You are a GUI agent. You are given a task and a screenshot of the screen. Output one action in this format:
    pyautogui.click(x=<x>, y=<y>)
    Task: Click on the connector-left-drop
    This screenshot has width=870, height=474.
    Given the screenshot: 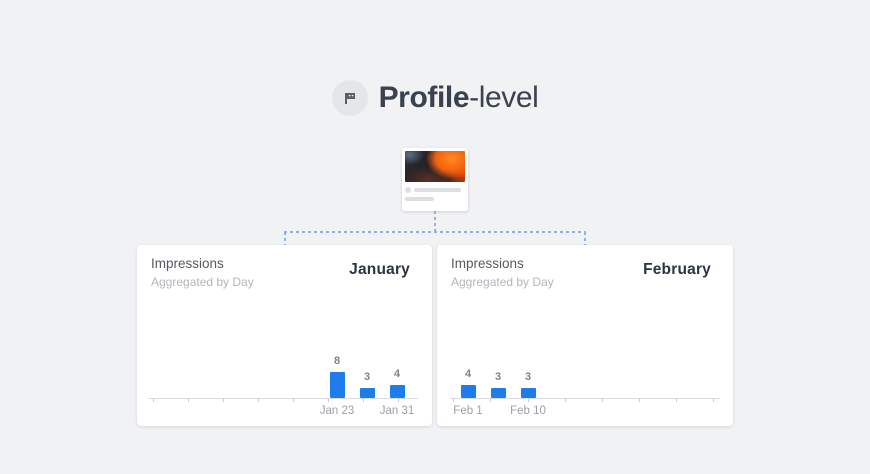 What is the action you would take?
    pyautogui.click(x=285, y=238)
    